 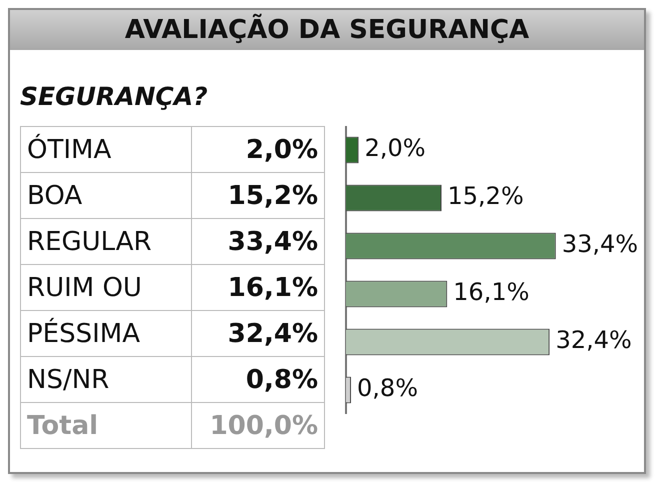 I want to click on text: 0,8%, so click(x=387, y=388).